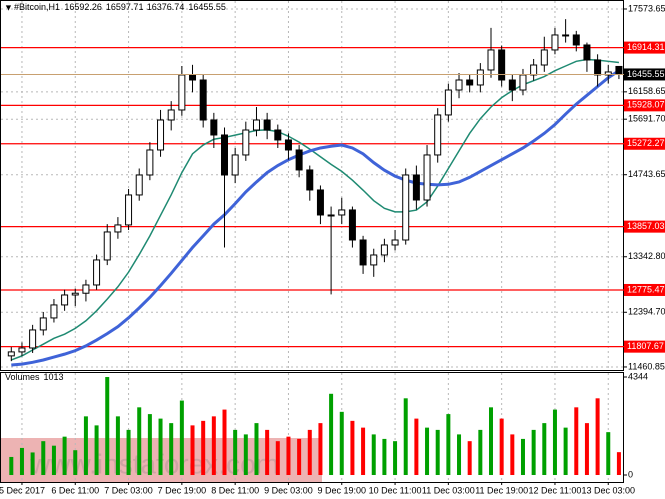 The image size is (665, 499). I want to click on header-item: #Bitcoin,H1, so click(37, 7).